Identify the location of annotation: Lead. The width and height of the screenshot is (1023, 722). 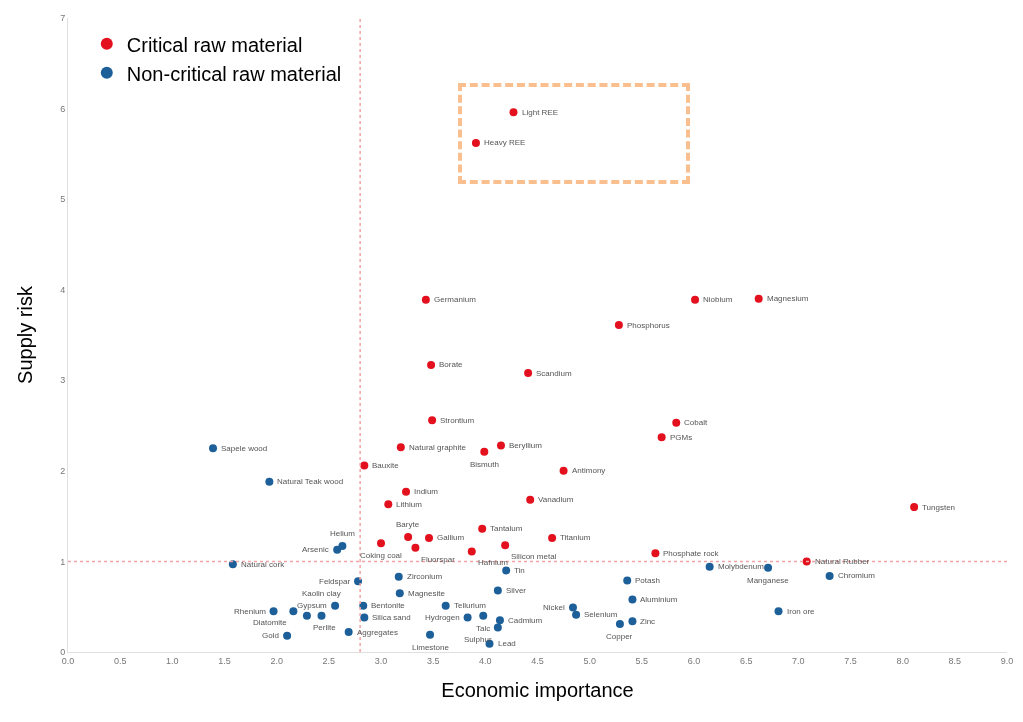
(507, 643).